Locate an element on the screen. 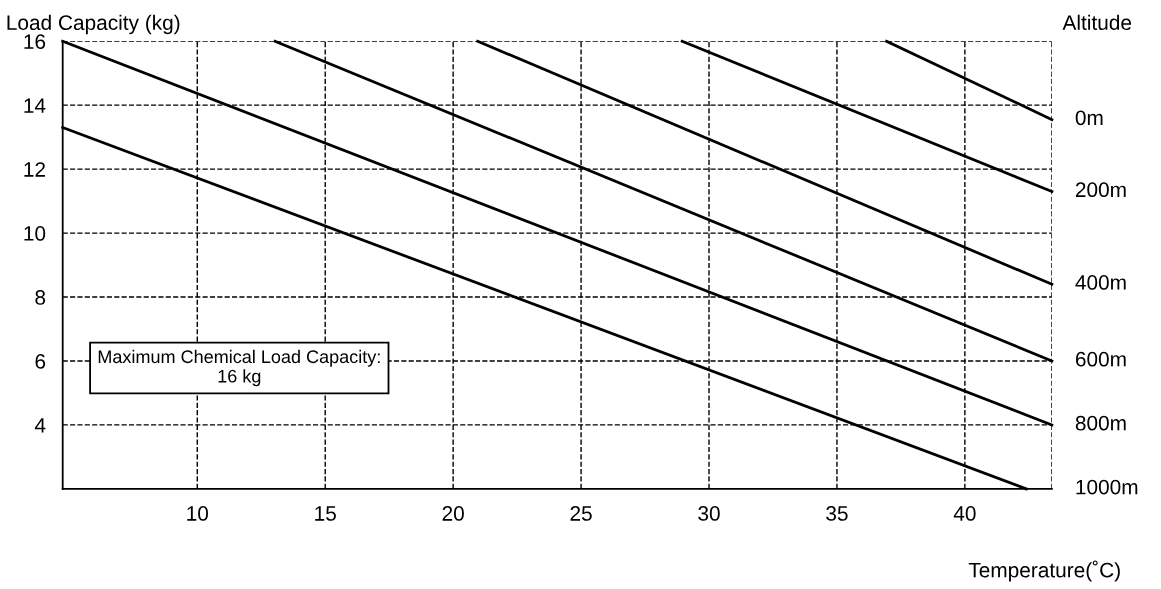 The width and height of the screenshot is (1161, 589). y-tick-label: 6 is located at coordinates (40, 361).